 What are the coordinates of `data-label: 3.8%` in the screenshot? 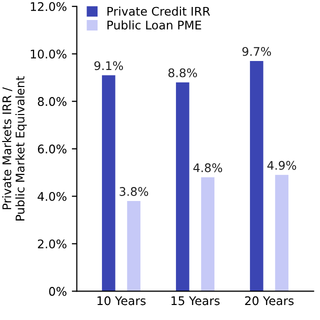 It's located at (134, 191).